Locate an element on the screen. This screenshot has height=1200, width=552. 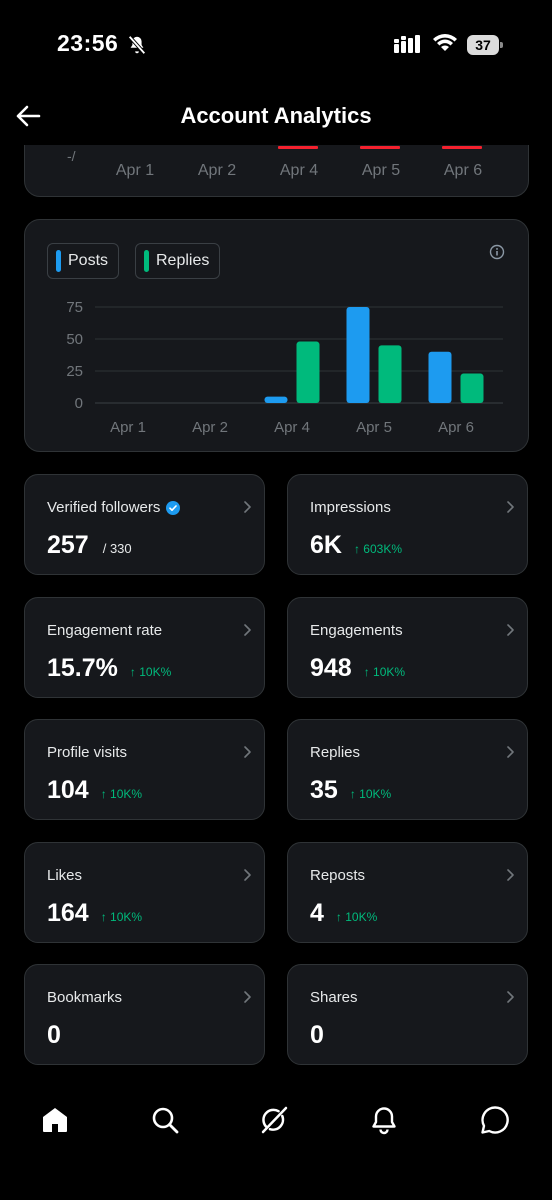
metric-value: 15.7% is located at coordinates (82, 668).